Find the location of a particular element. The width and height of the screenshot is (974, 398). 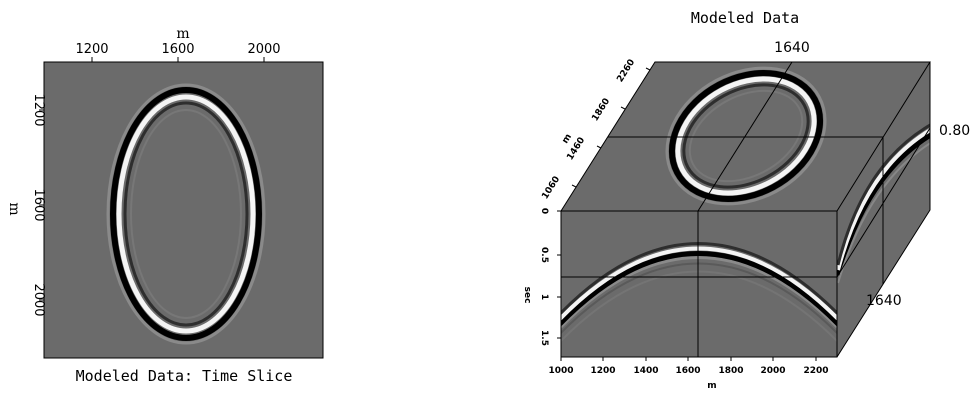

bottom-axis-label: m is located at coordinates (711, 386).